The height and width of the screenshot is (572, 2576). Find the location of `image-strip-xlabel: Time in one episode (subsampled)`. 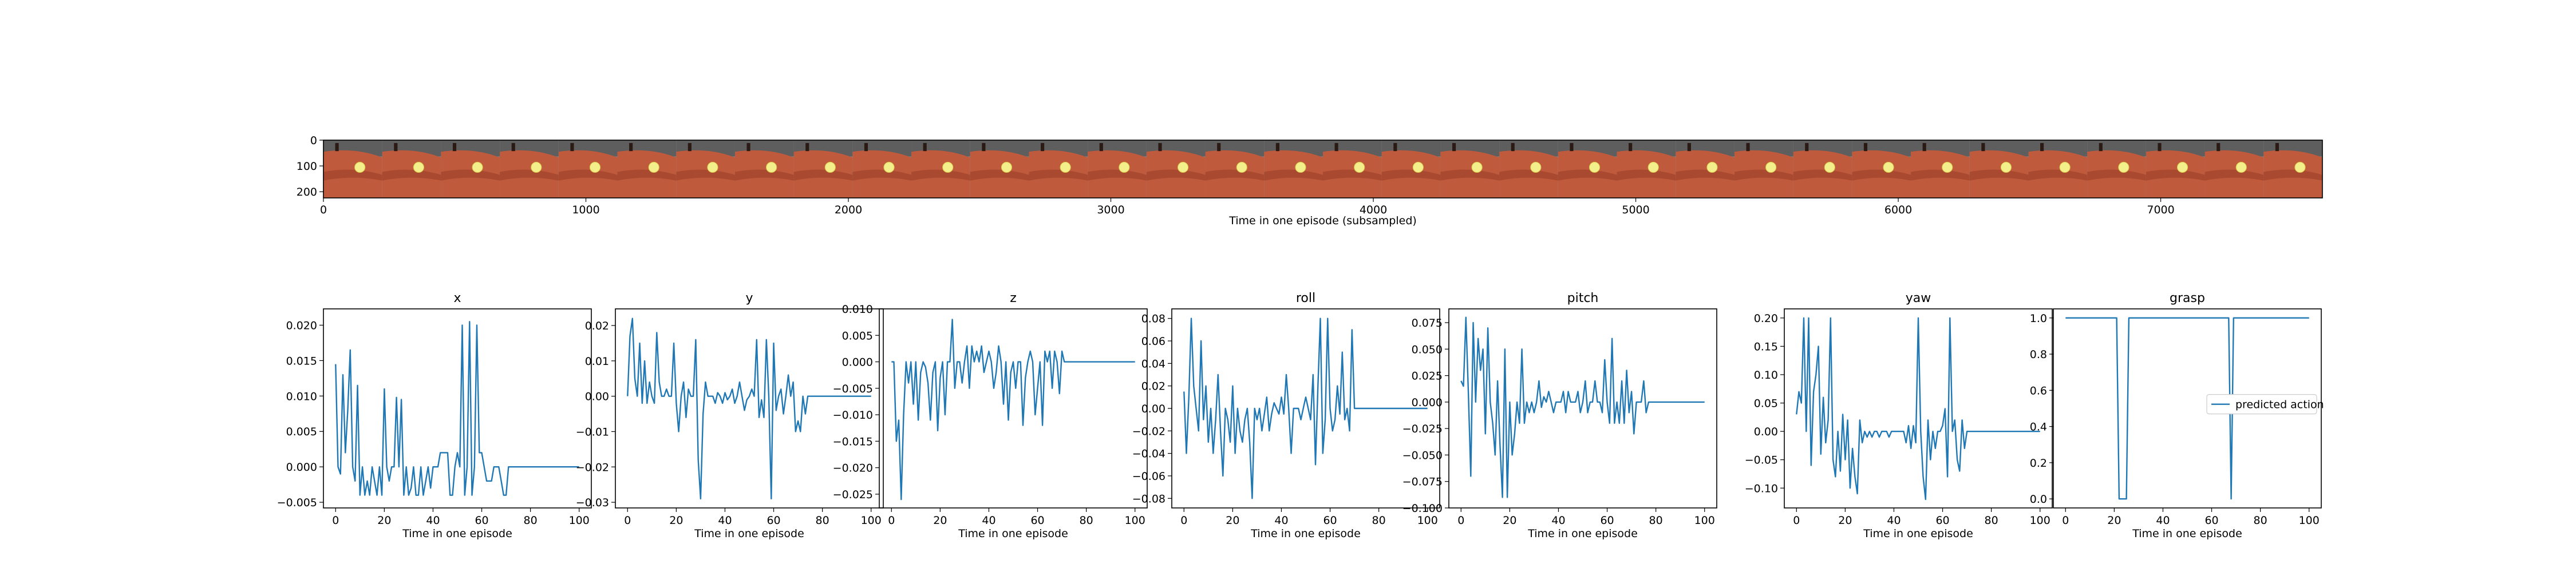

image-strip-xlabel: Time in one episode (subsampled) is located at coordinates (1322, 220).